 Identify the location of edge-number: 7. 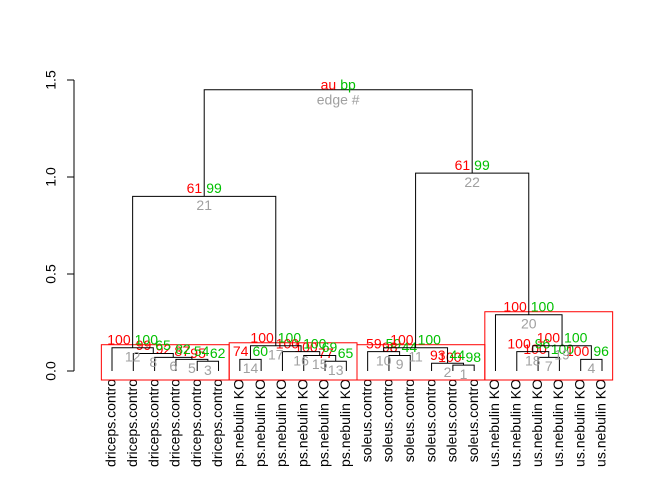
(549, 366).